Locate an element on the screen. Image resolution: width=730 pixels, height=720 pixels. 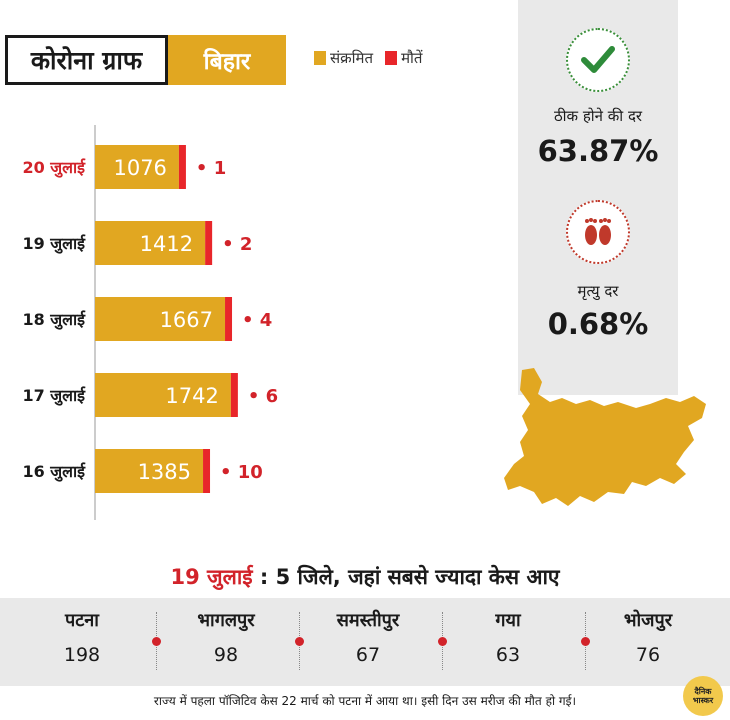
legend: संक्रमित मौतें is located at coordinates (374, 58).